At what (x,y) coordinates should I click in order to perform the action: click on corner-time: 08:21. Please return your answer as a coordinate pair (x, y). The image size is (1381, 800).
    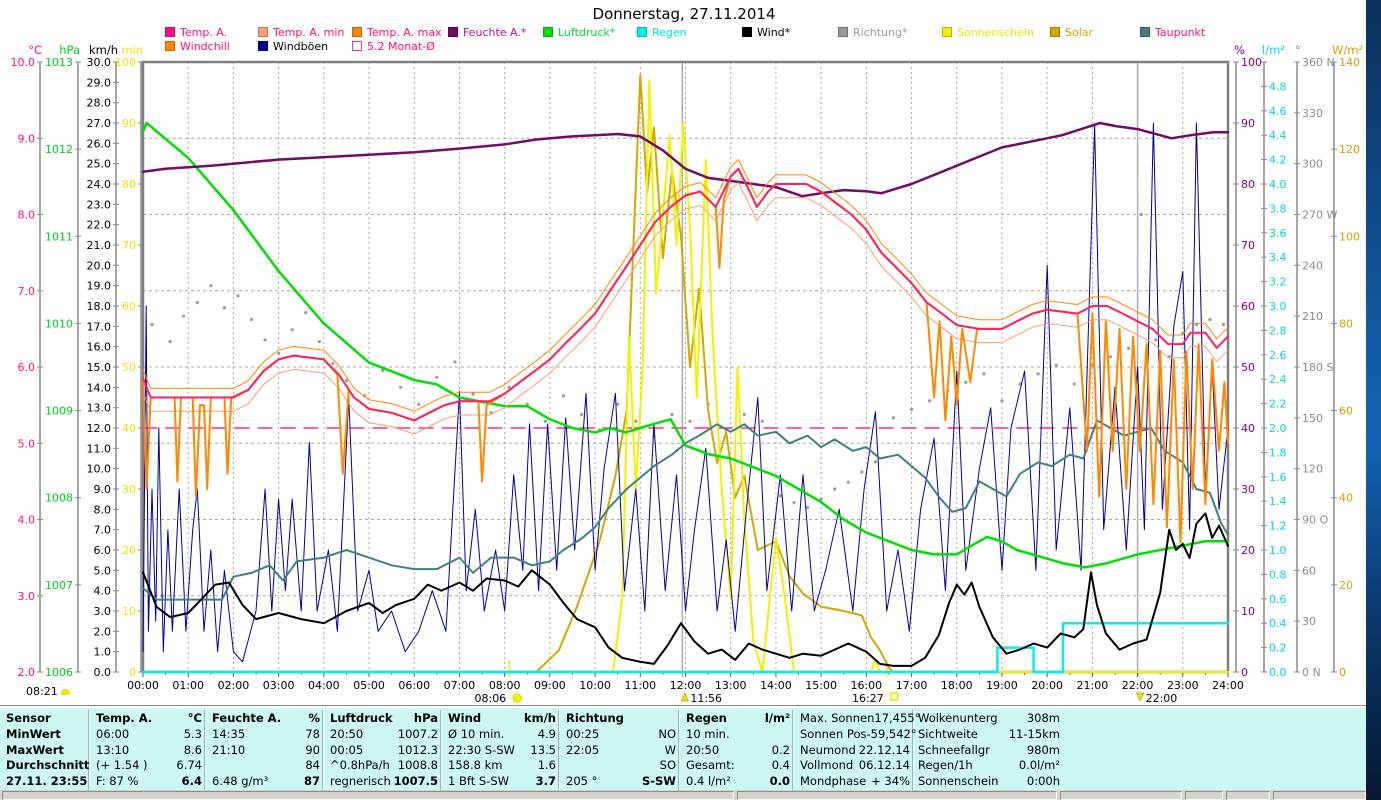
    Looking at the image, I should click on (48, 691).